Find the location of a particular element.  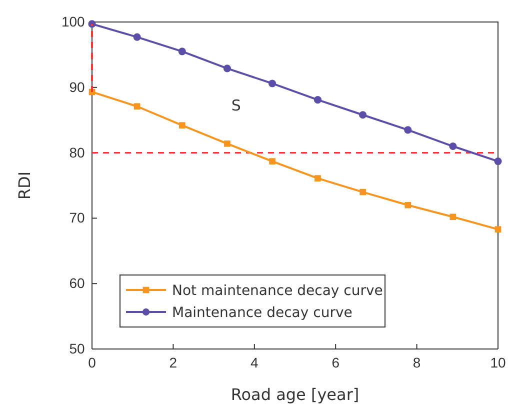

x-tick-label: 0 is located at coordinates (92, 362).